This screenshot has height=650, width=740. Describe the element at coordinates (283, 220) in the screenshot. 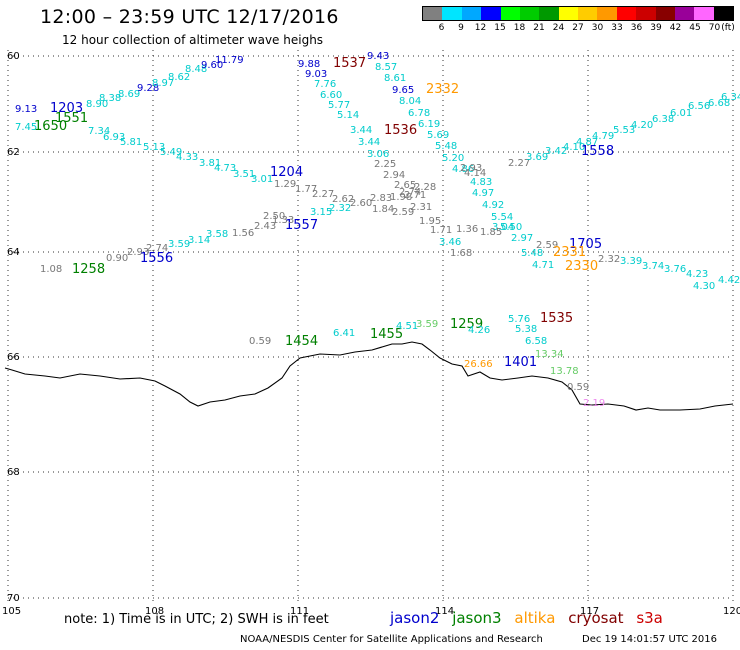

I see `swh-value-label: 1.33` at that location.